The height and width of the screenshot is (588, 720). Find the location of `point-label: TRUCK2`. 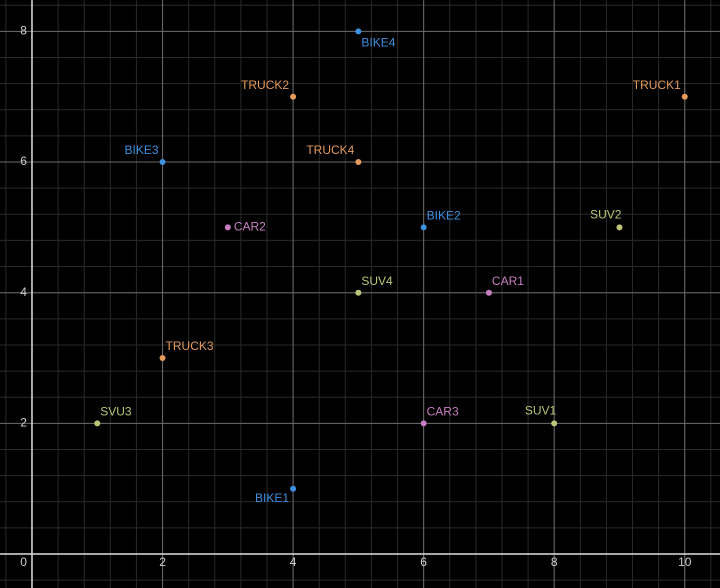

point-label: TRUCK2 is located at coordinates (265, 85).